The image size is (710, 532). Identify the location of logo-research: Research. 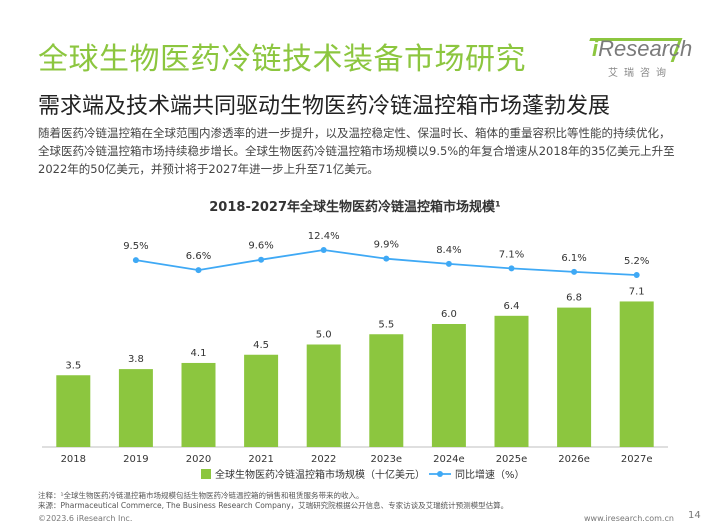
(645, 48).